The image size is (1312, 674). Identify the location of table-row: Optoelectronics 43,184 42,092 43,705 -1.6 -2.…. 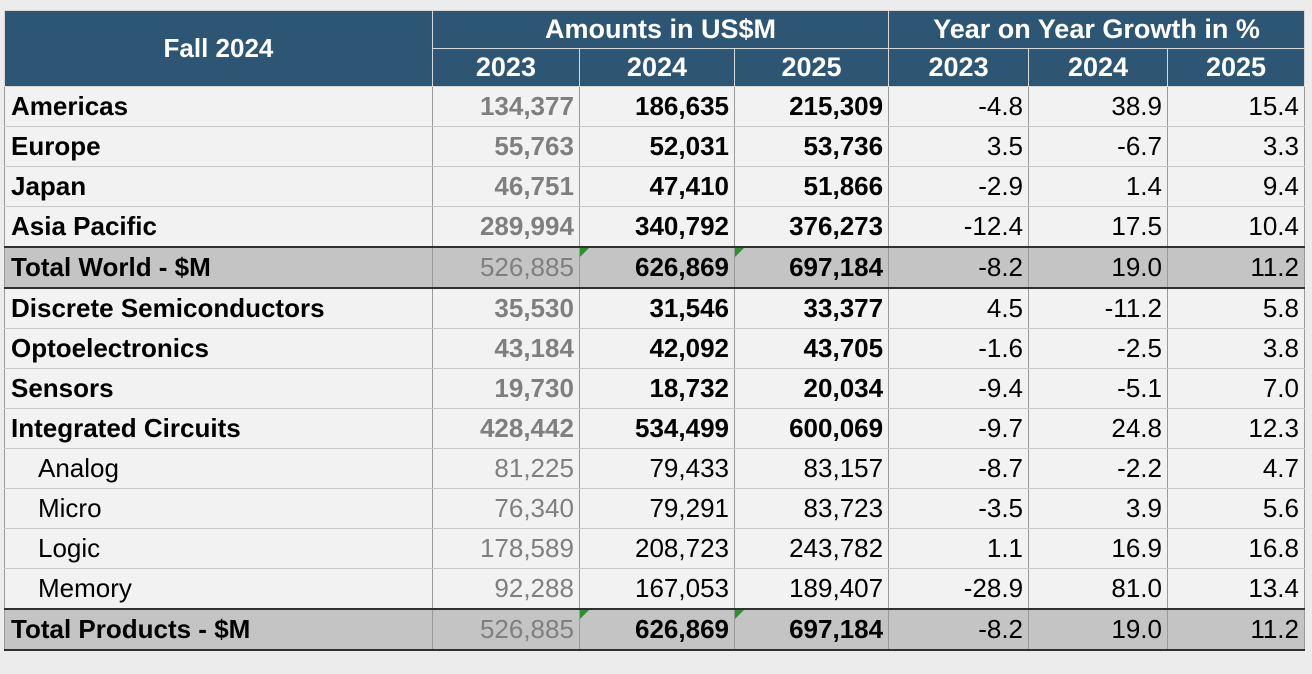
(655, 348).